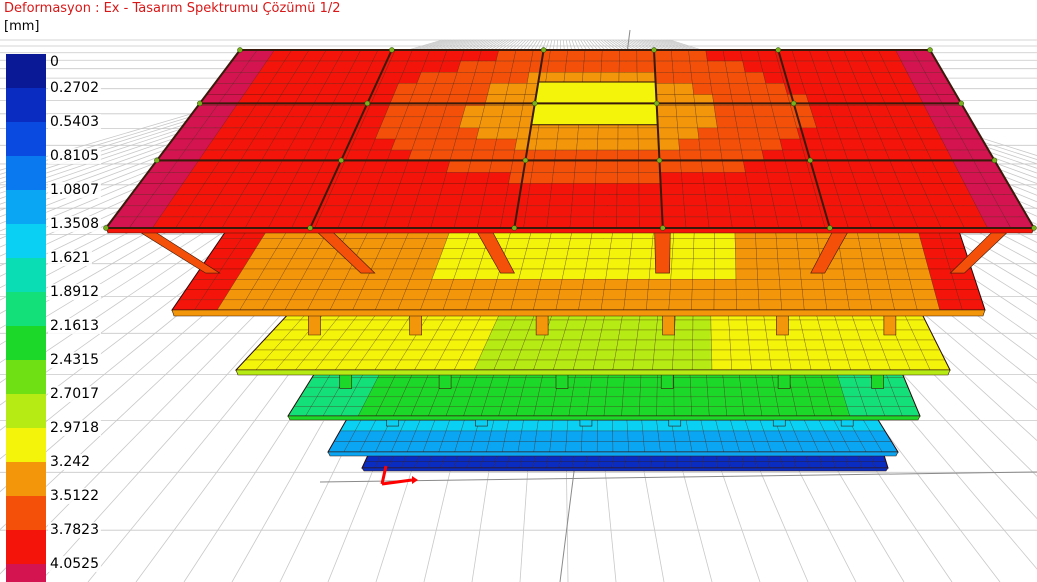 The height and width of the screenshot is (582, 1037). What do you see at coordinates (226, 111) in the screenshot?
I see `grid-line` at bounding box center [226, 111].